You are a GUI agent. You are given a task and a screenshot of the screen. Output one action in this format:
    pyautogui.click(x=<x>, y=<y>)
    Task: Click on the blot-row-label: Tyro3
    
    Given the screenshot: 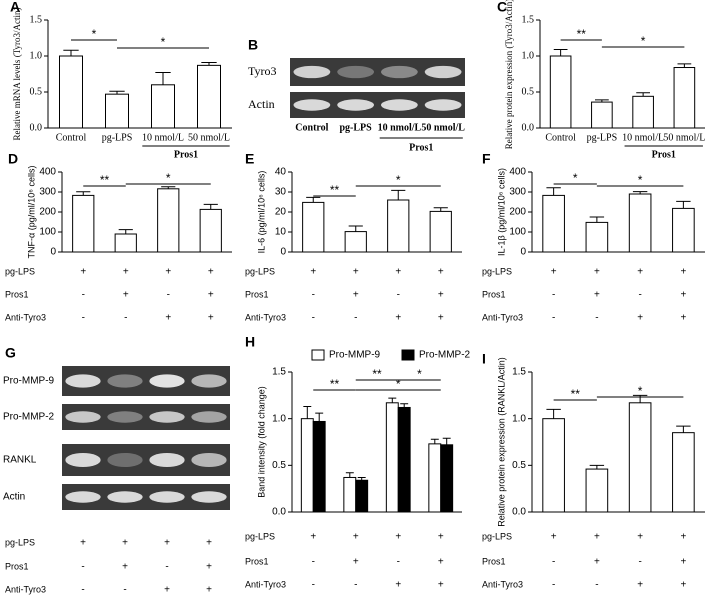 What is the action you would take?
    pyautogui.click(x=262, y=71)
    